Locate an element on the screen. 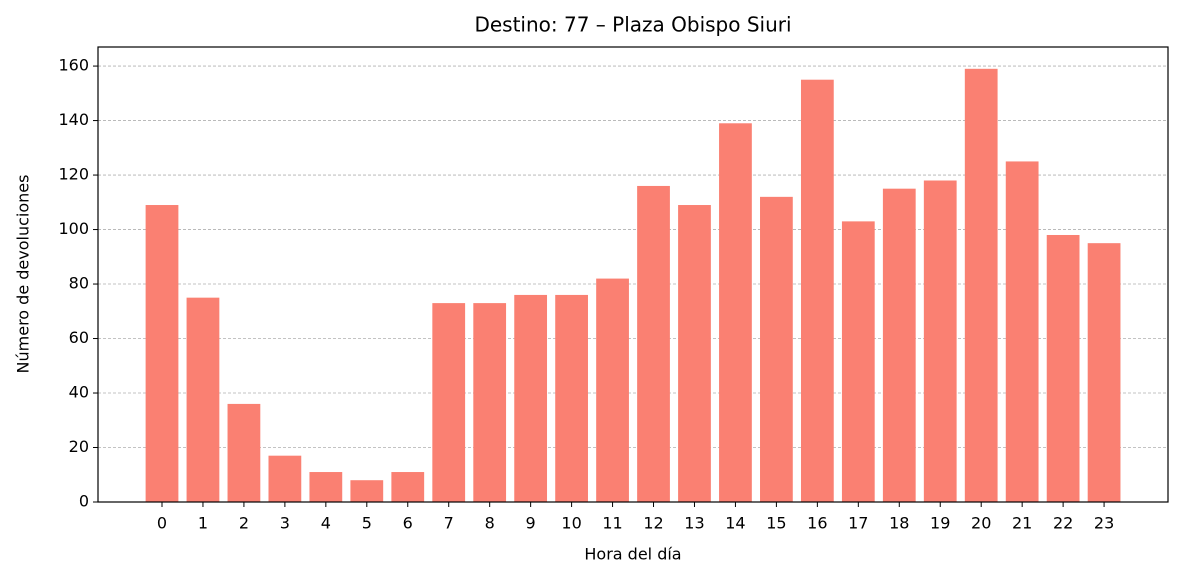 The width and height of the screenshot is (1184, 581). x-tick-label: 13 is located at coordinates (694, 523).